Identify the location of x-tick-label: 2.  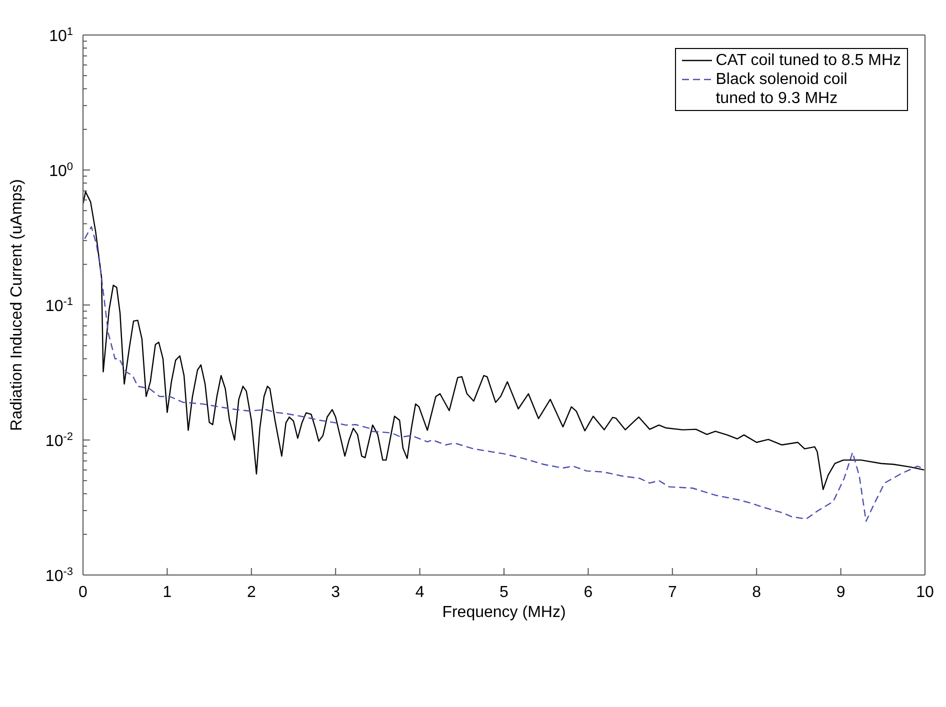
(251, 592).